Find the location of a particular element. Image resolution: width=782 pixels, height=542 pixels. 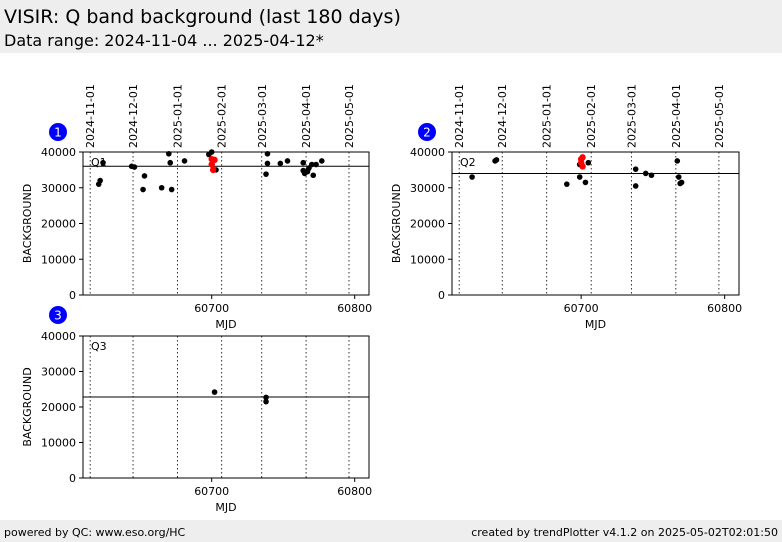

page-title: VISIR: Q band background (last 180 days) is located at coordinates (202, 17).